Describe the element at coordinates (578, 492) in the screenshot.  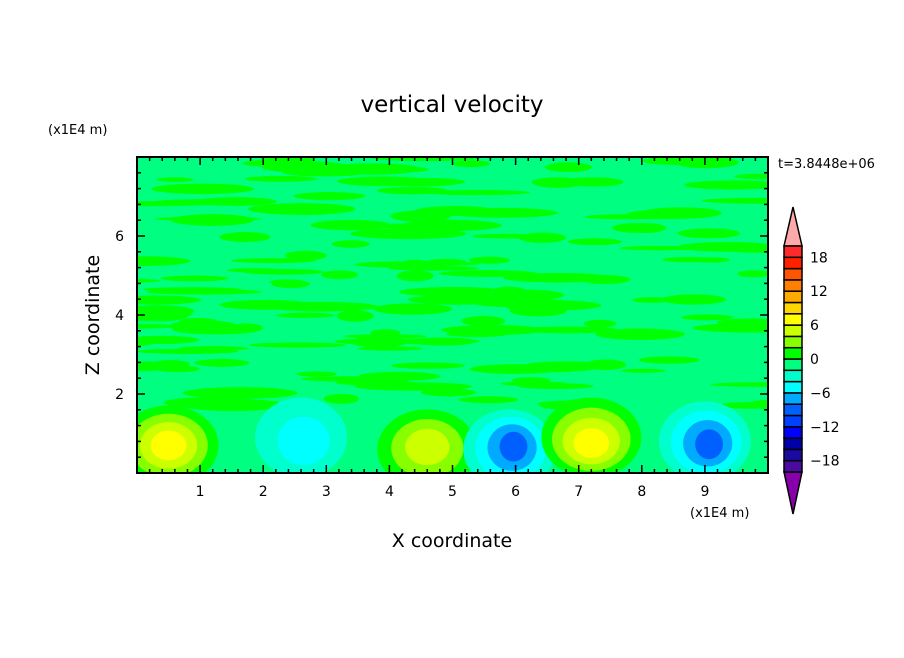
I see `x-tick-label: 7` at that location.